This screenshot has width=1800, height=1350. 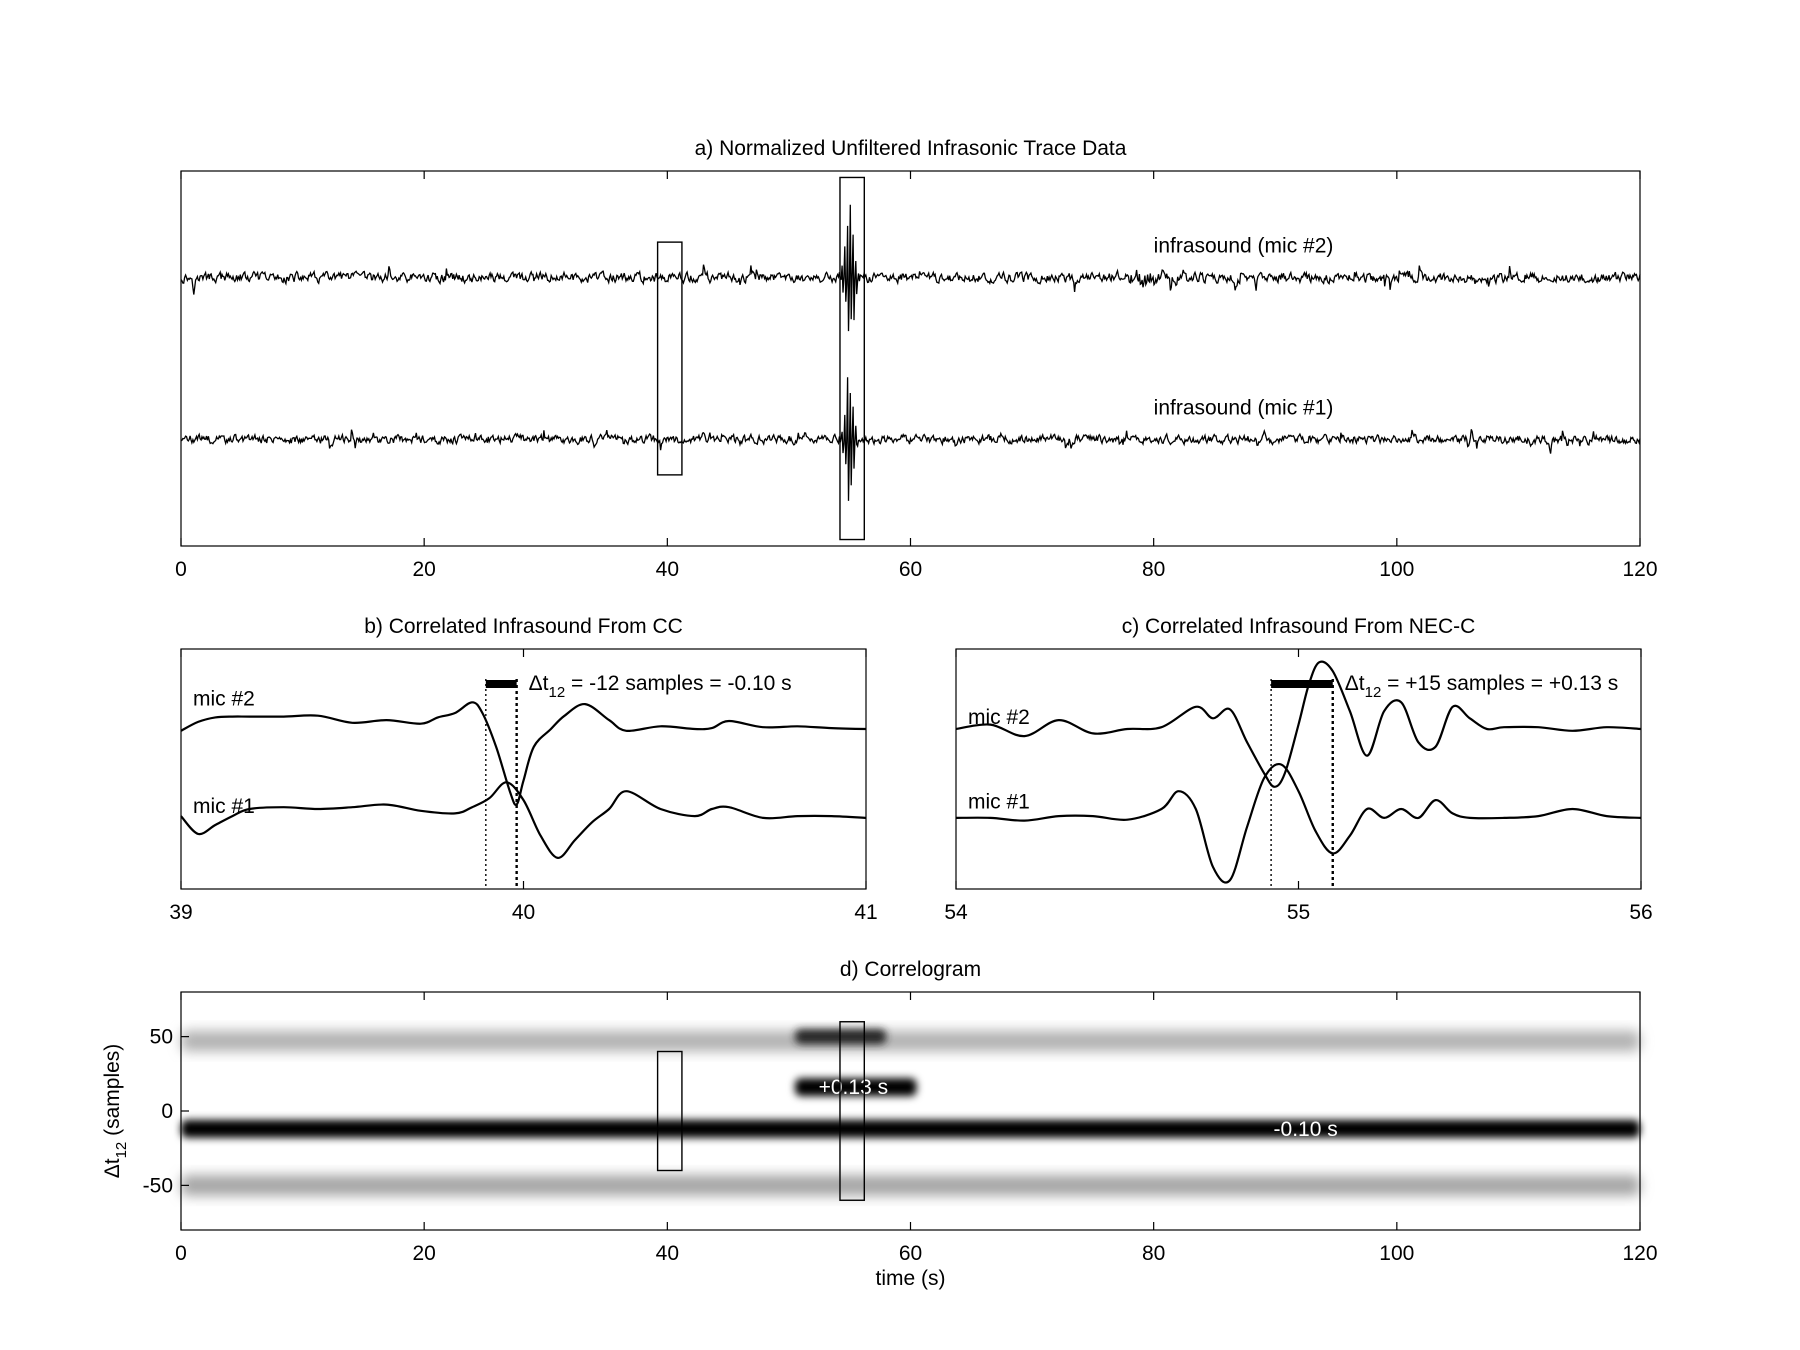 What do you see at coordinates (180, 912) in the screenshot?
I see `panel-b-tick-label: 39` at bounding box center [180, 912].